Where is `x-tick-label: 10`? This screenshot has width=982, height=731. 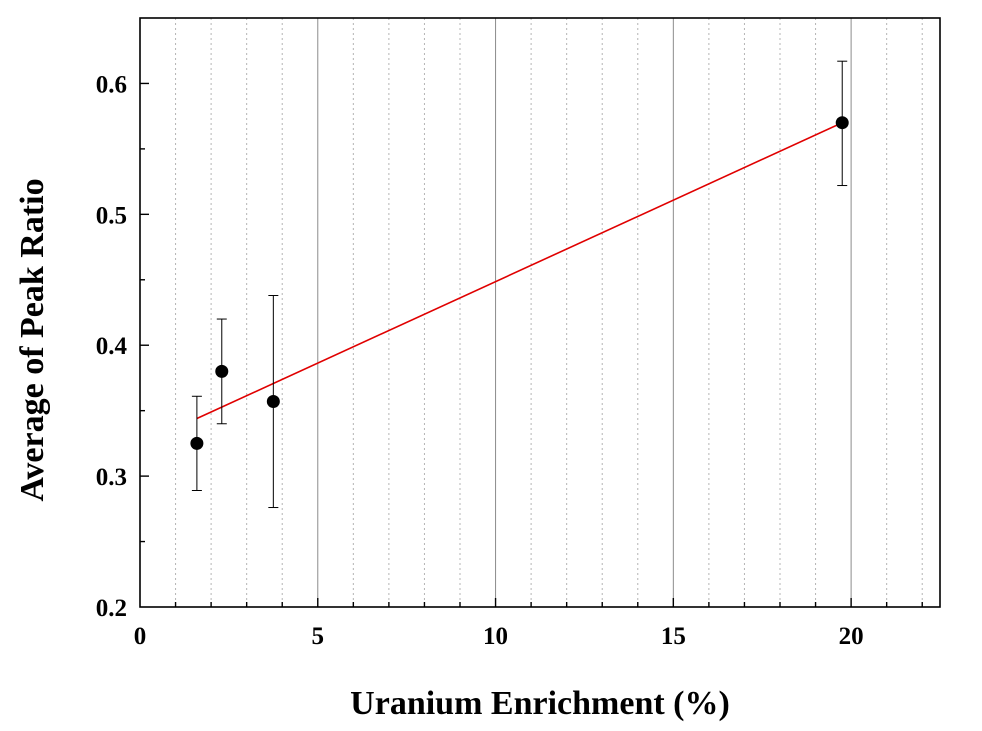
x-tick-label: 10 is located at coordinates (495, 636).